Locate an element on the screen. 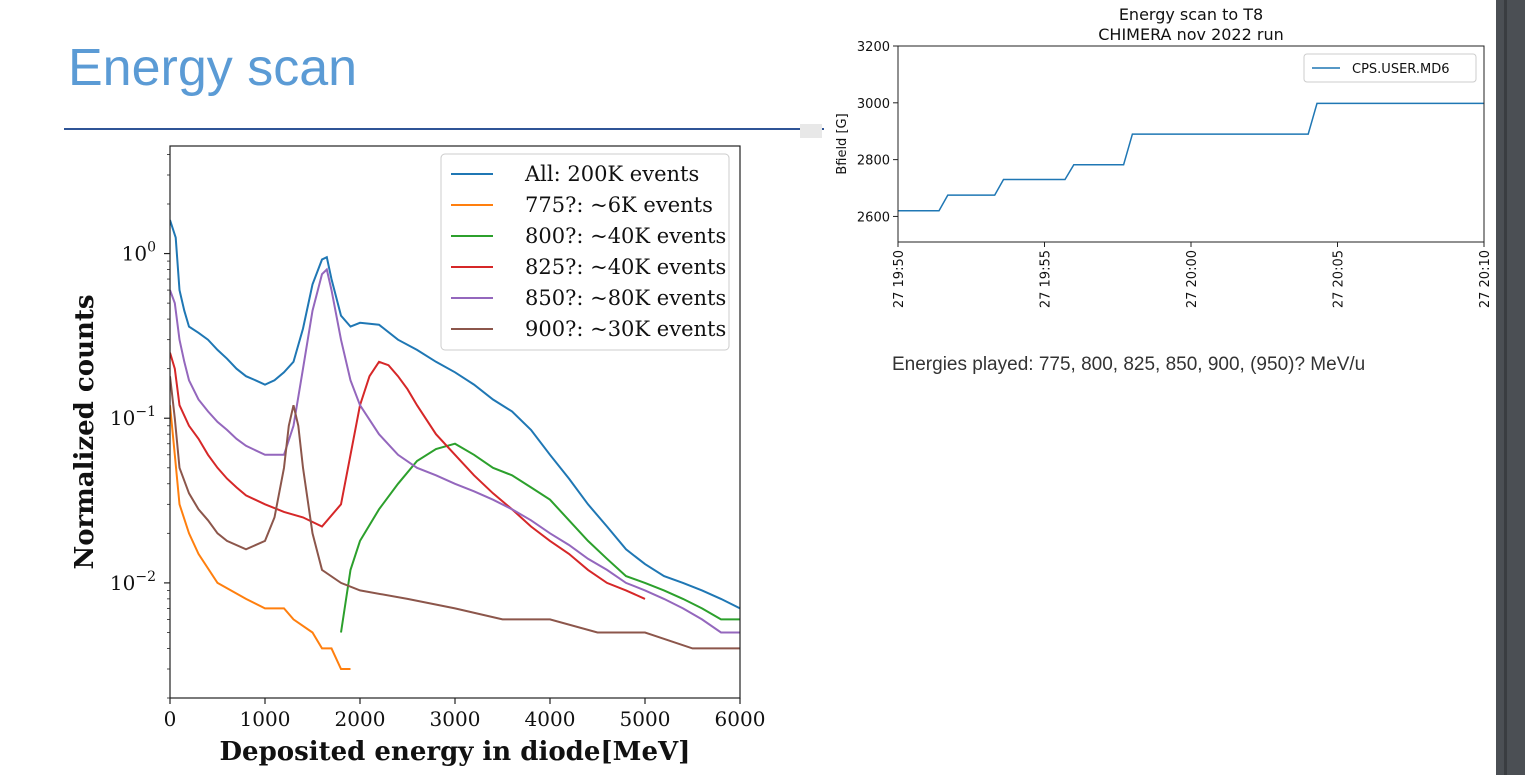 Image resolution: width=1525 pixels, height=775 pixels. histogram-x-tick-label: 2000 is located at coordinates (360, 719).